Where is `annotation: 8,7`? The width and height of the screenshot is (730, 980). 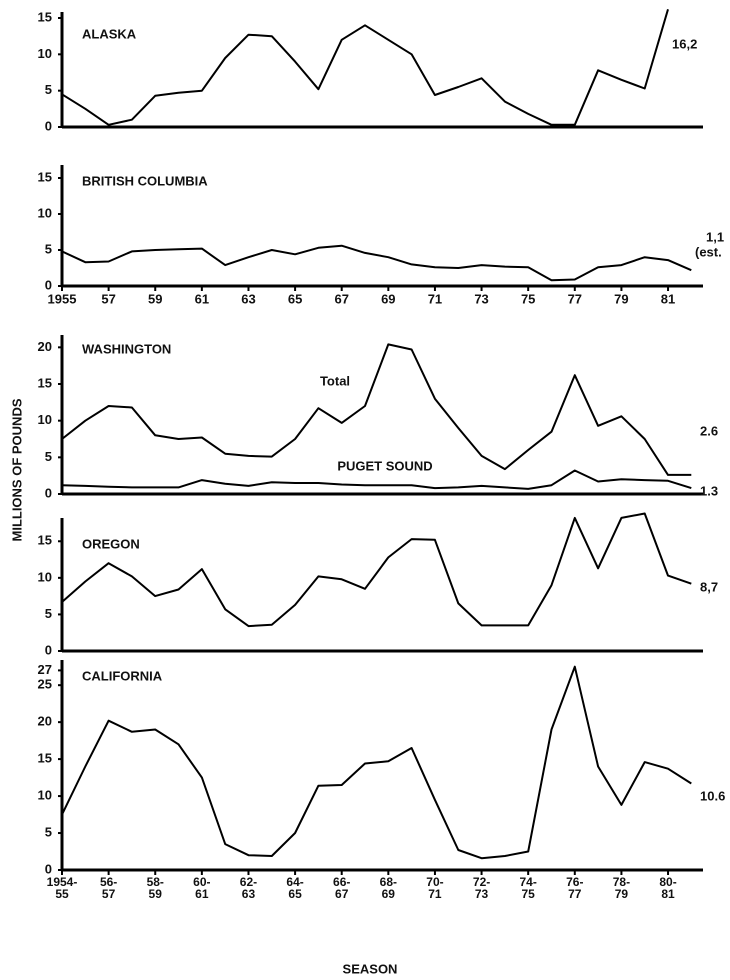 annotation: 8,7 is located at coordinates (709, 586).